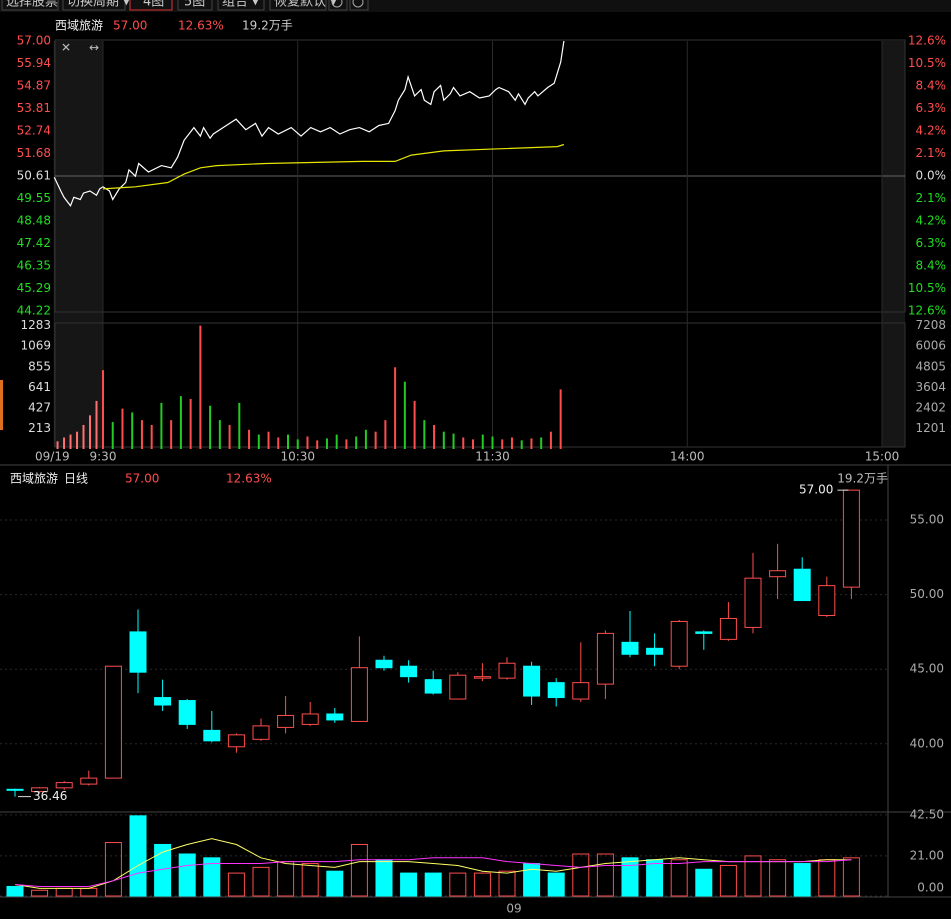 Image resolution: width=951 pixels, height=919 pixels. Describe the element at coordinates (930, 428) in the screenshot. I see `y2-tick-label: 1201` at that location.